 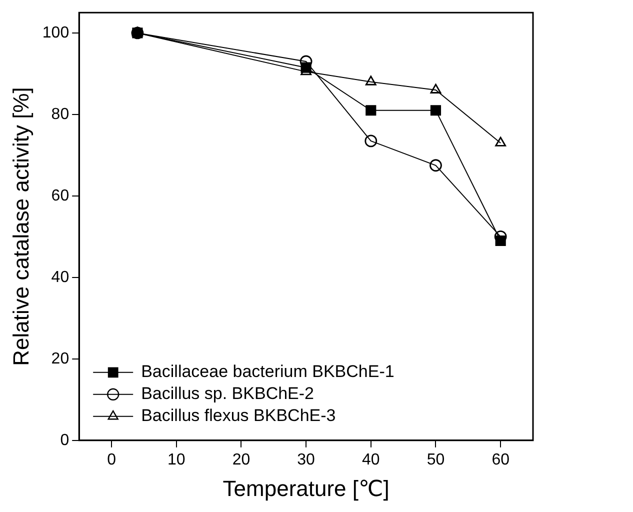 What do you see at coordinates (306, 488) in the screenshot?
I see `x-axis-title: Temperature [℃]` at bounding box center [306, 488].